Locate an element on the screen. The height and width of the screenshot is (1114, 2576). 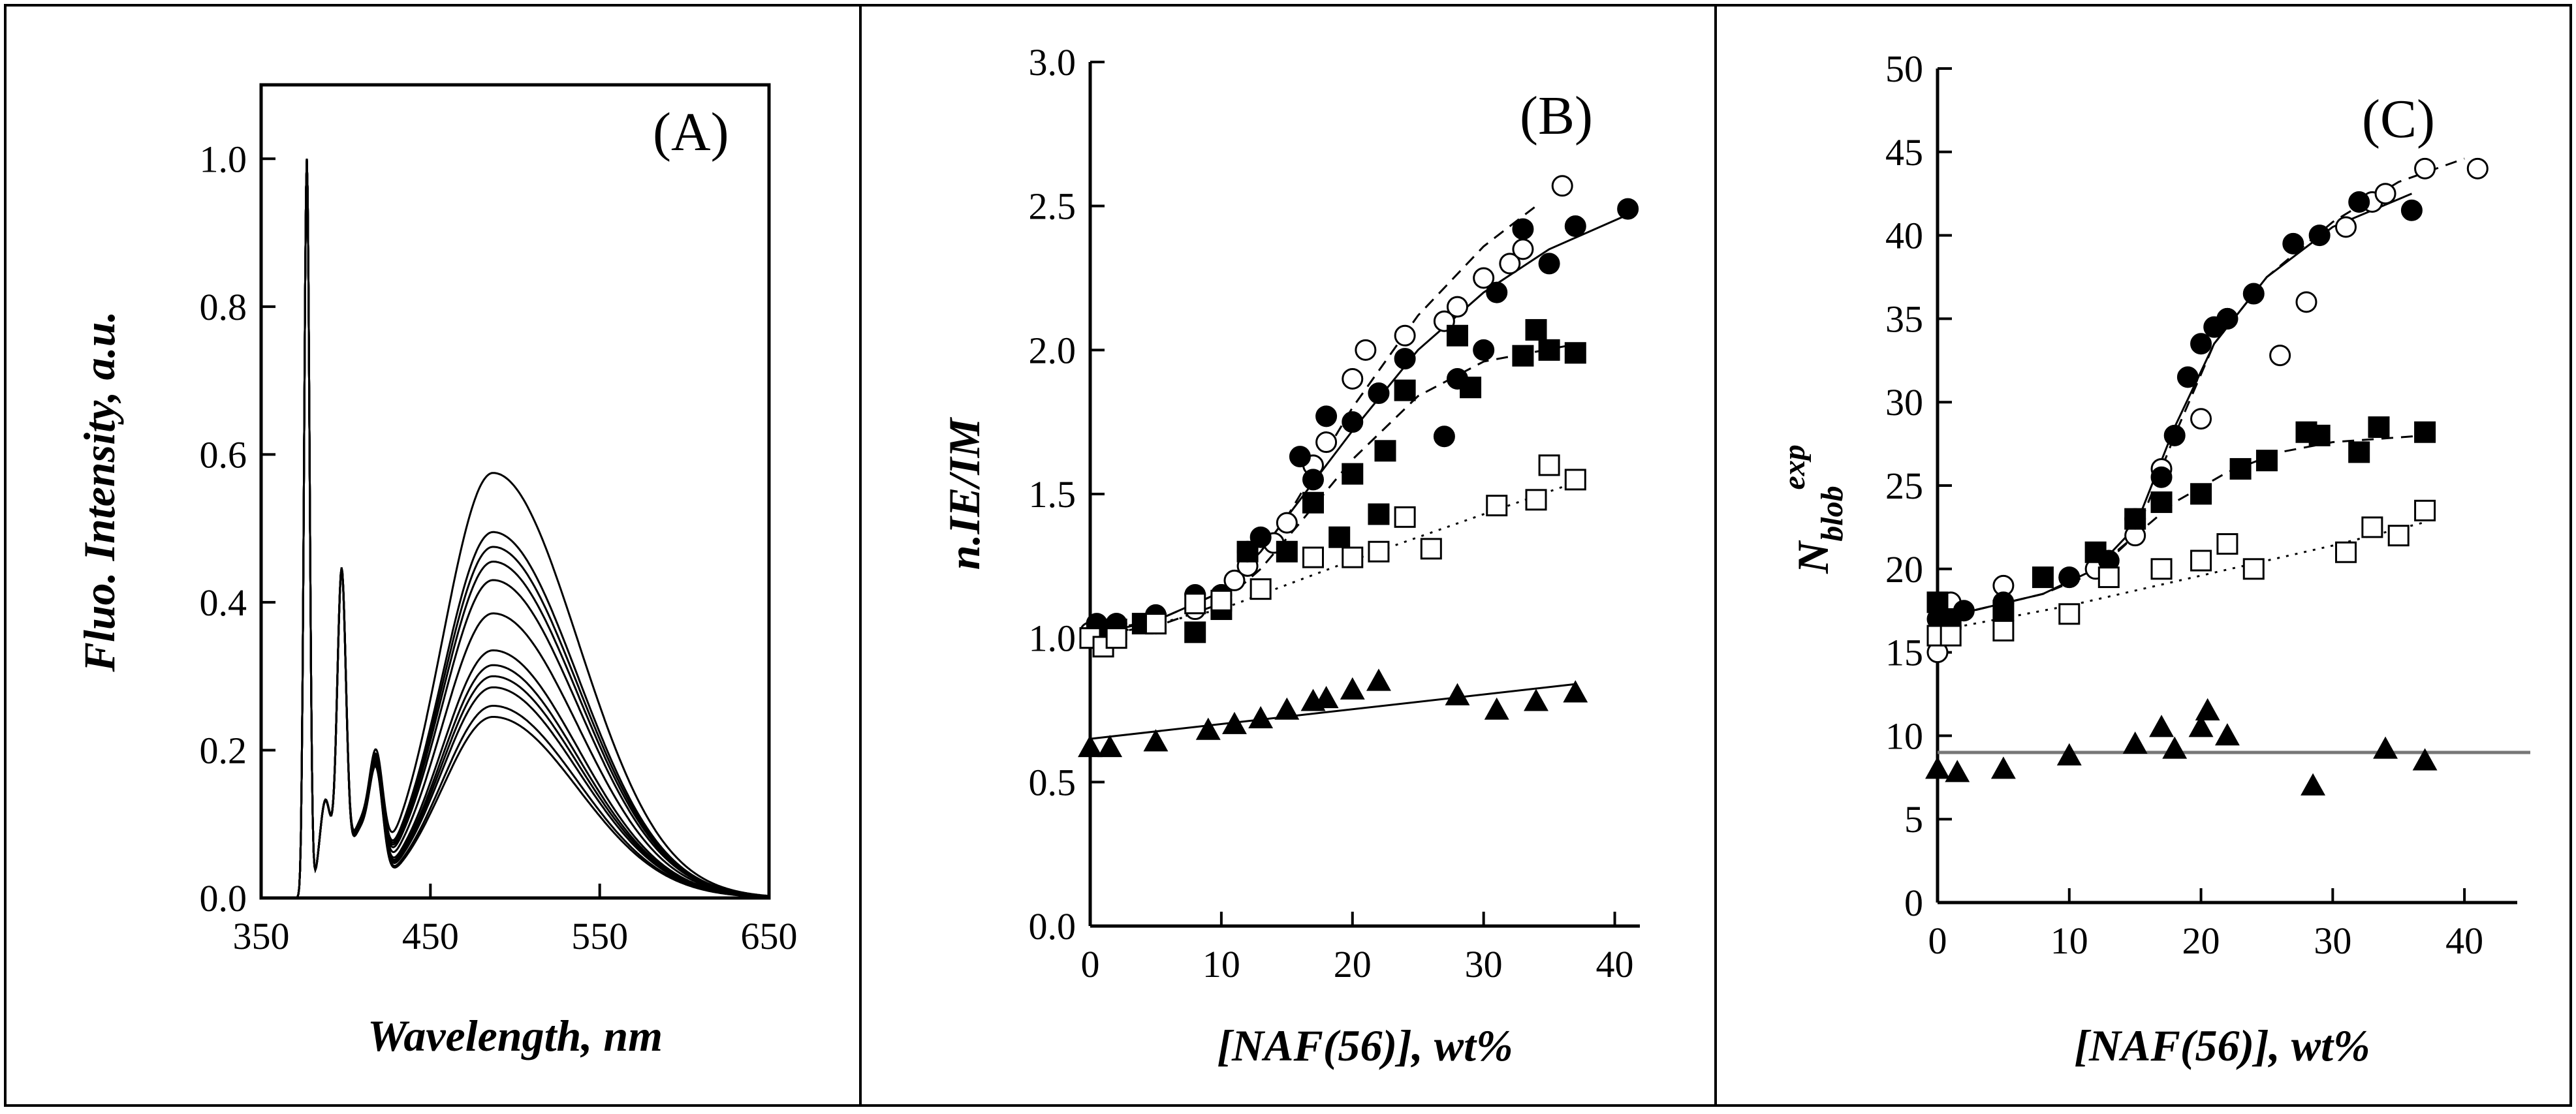
panel-c-markers is located at coordinates (2207, 476).